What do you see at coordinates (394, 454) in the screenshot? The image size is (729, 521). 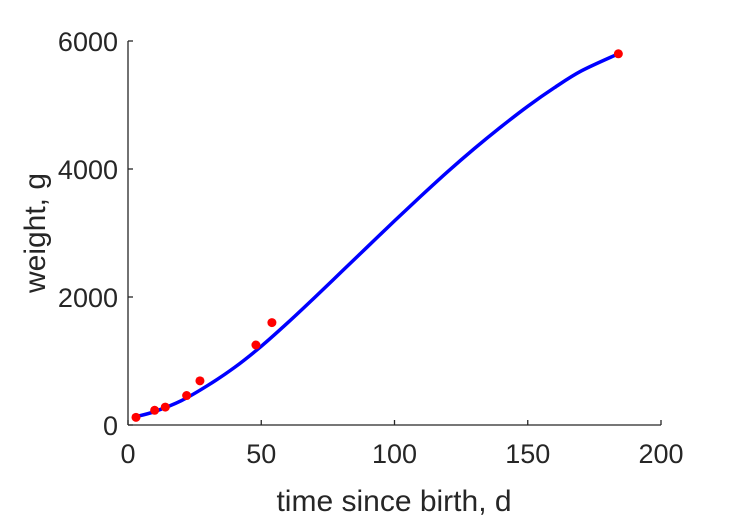 I see `x-tick-label: 100` at bounding box center [394, 454].